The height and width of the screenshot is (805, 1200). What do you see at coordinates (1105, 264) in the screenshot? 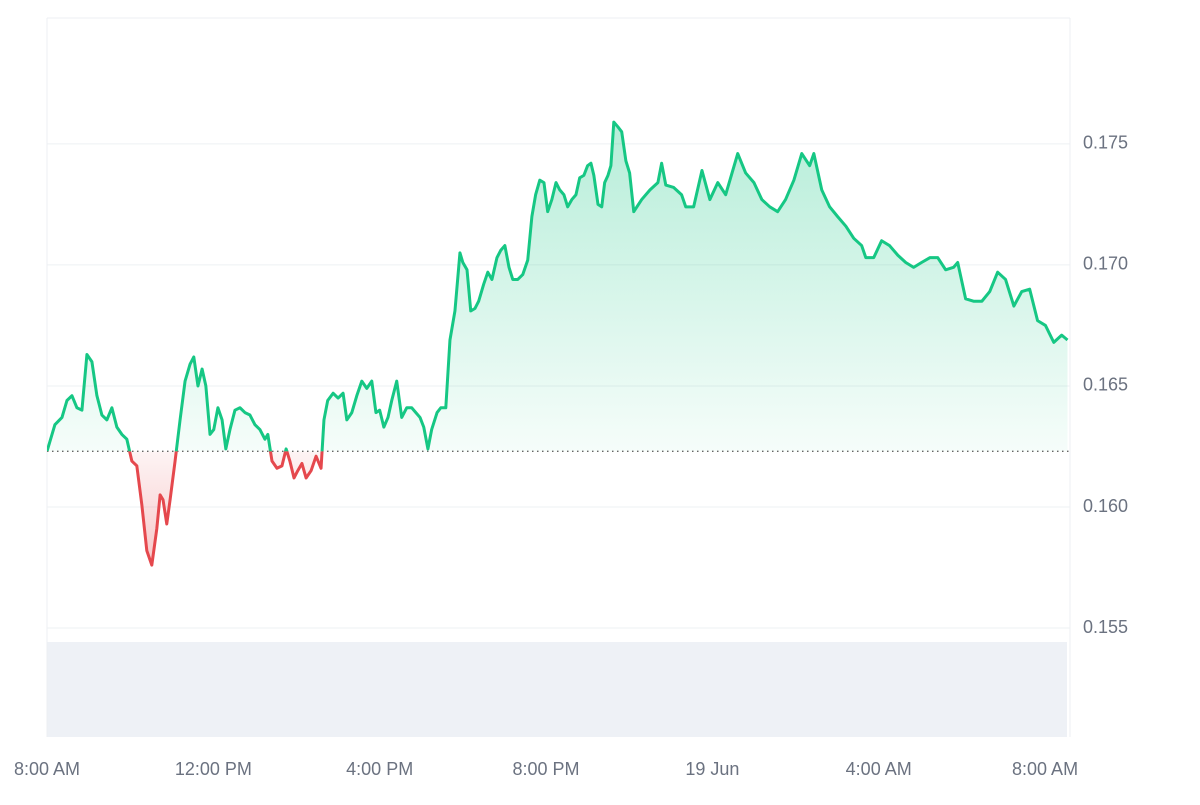
I see `y-tick-label: 0.170` at bounding box center [1105, 264].